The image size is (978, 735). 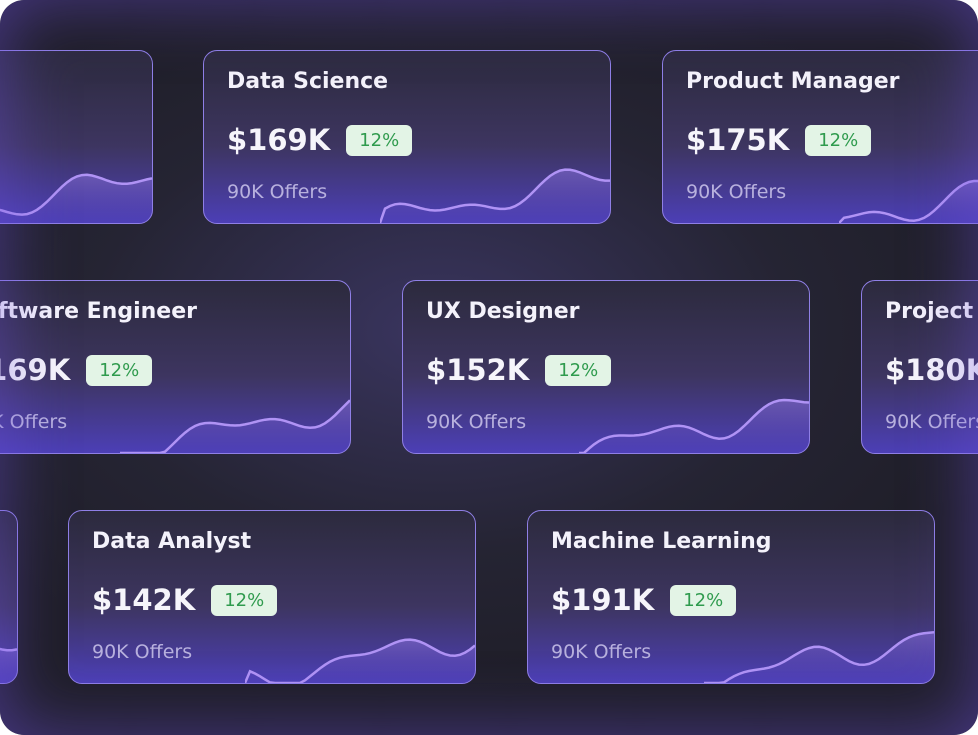 What do you see at coordinates (172, 541) in the screenshot?
I see `card-title: Data Analyst` at bounding box center [172, 541].